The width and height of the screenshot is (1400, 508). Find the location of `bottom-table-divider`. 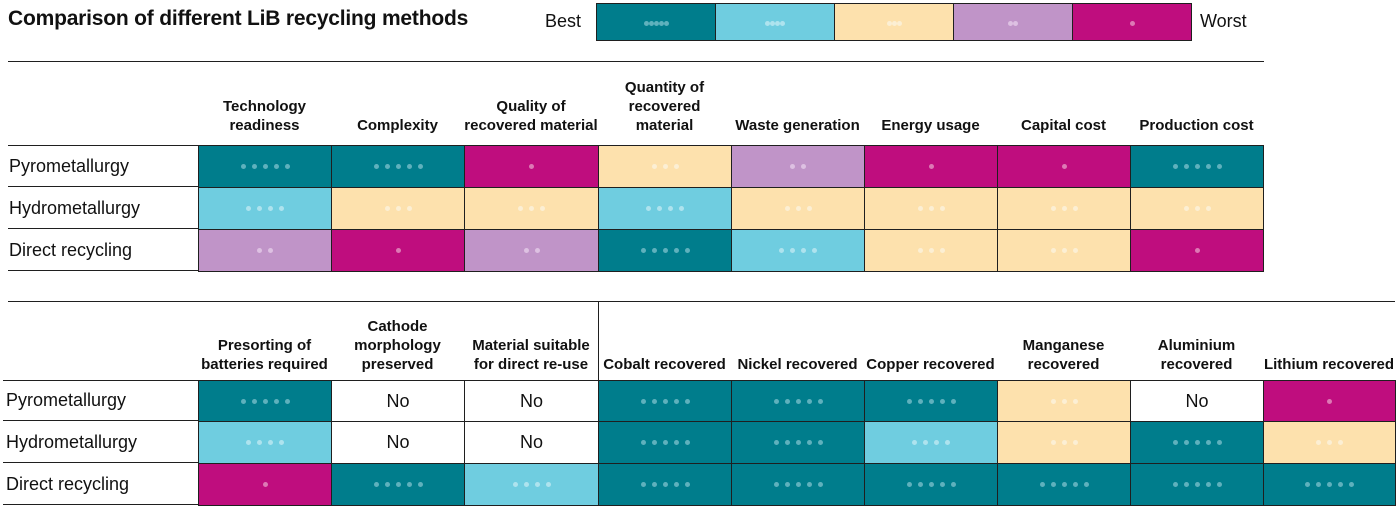

bottom-table-divider is located at coordinates (598, 341).